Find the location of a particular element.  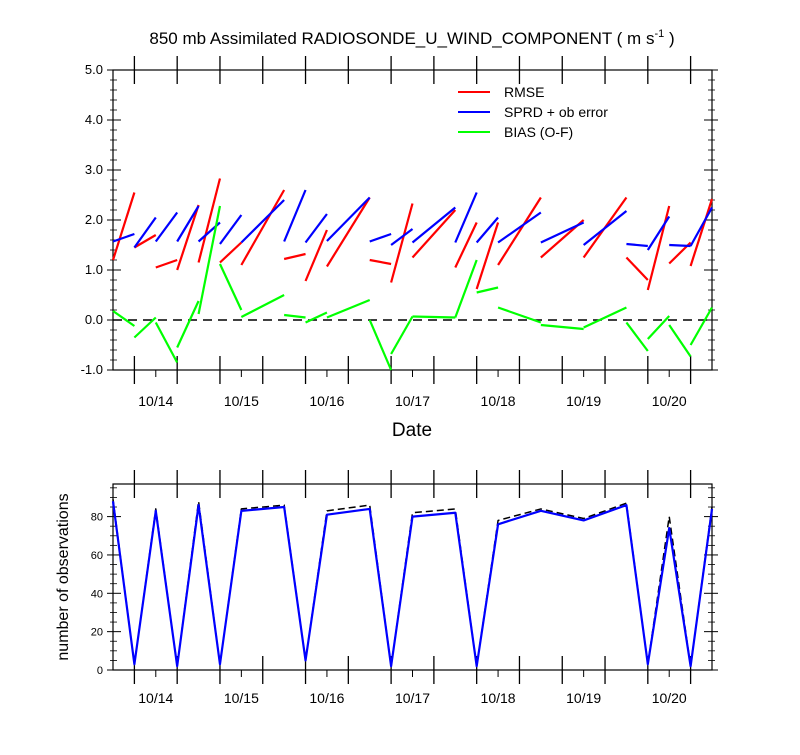

y-tick-label: 60 is located at coordinates (97, 556).